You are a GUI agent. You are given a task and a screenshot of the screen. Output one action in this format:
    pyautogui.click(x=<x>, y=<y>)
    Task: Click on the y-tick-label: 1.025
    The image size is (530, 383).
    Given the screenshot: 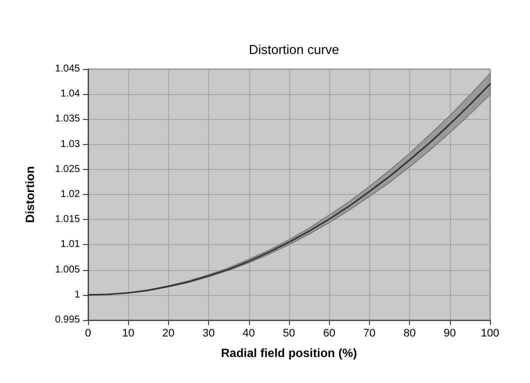 What is the action you would take?
    pyautogui.click(x=67, y=169)
    